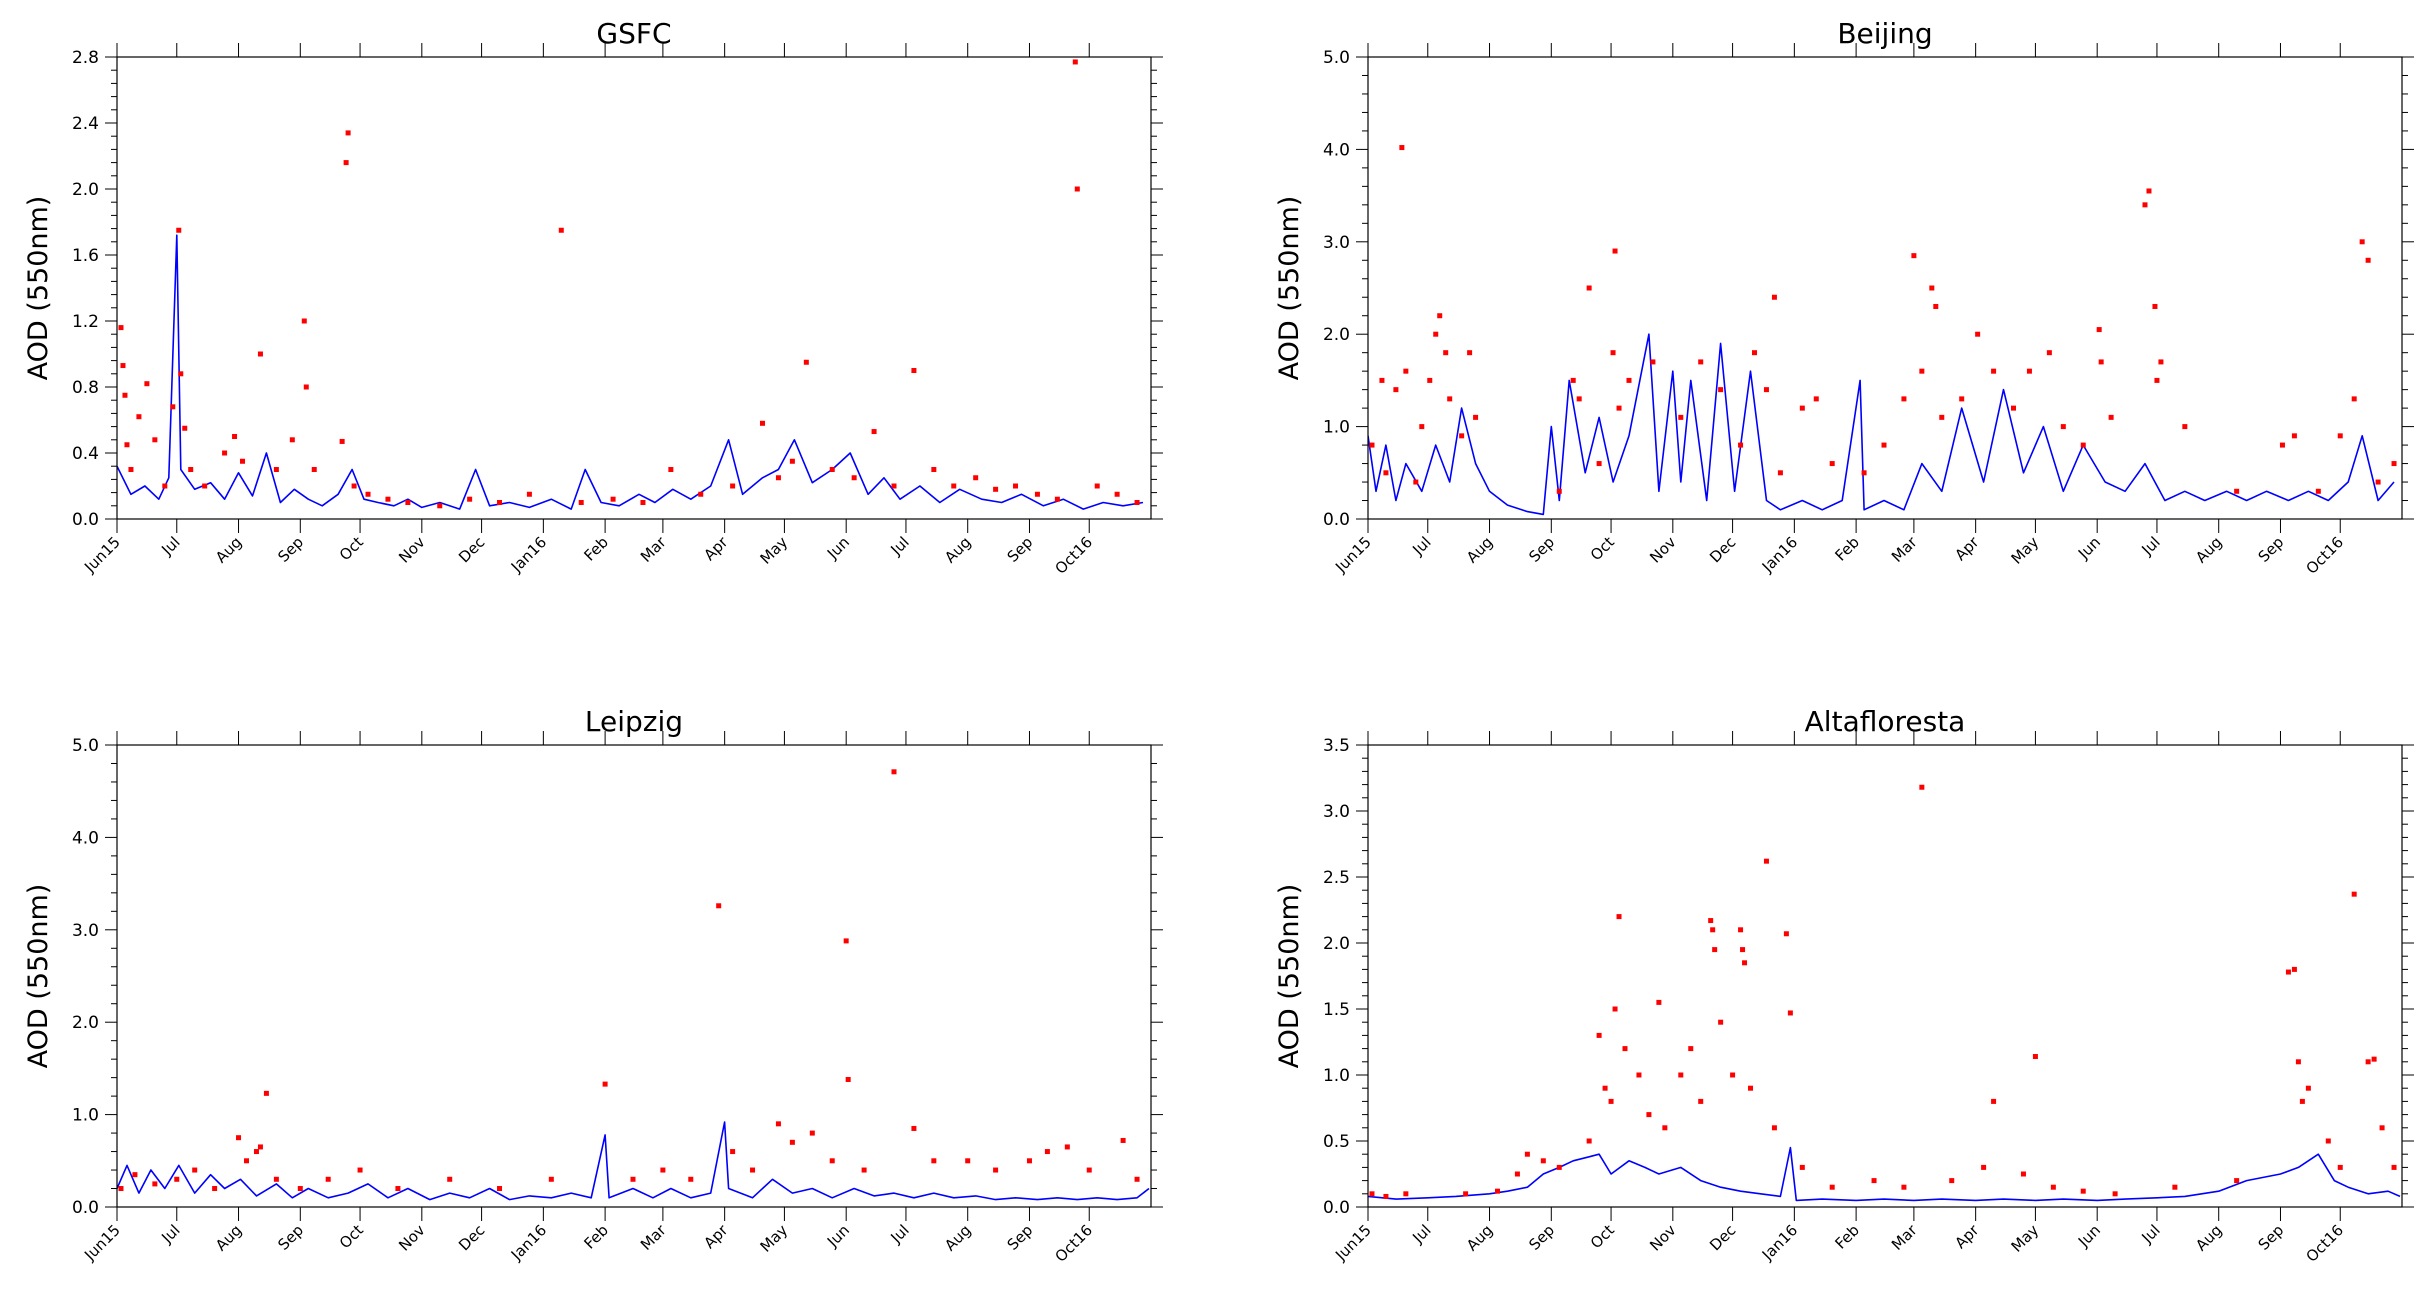 The width and height of the screenshot is (2431, 1293). Describe the element at coordinates (351, 1236) in the screenshot. I see `x-tick-label: Oct` at that location.